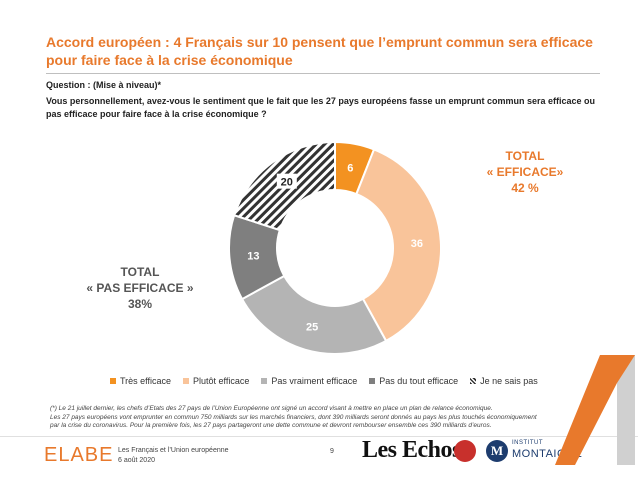 This screenshot has width=638, height=478. I want to click on total-efficace: TOTAL « EFFICACE» 42 %, so click(525, 172).